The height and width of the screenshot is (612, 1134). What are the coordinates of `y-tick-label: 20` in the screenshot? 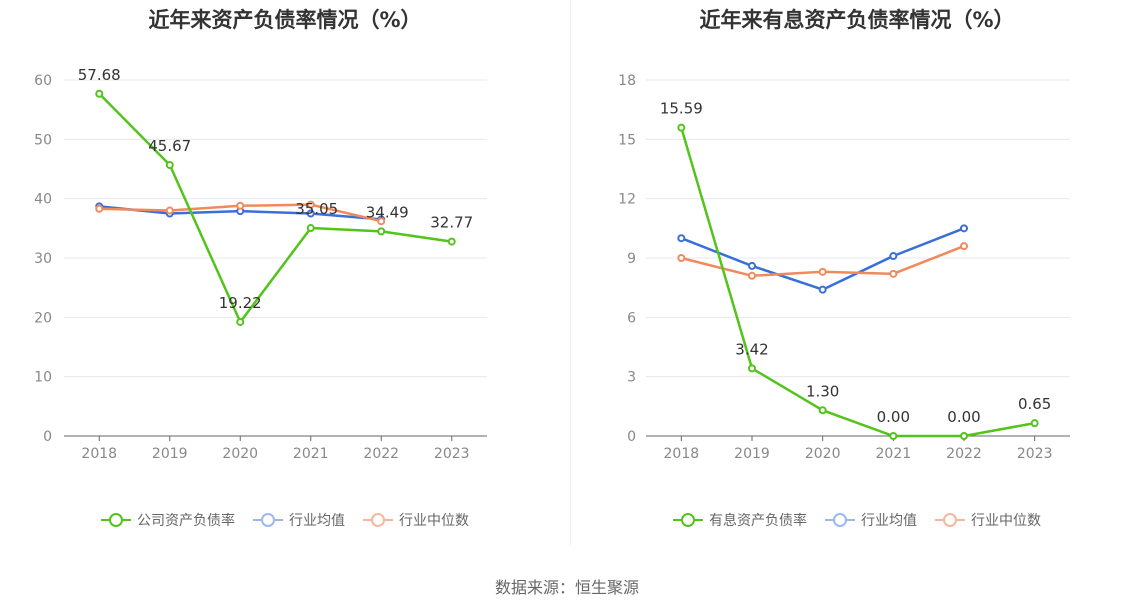 It's located at (43, 318).